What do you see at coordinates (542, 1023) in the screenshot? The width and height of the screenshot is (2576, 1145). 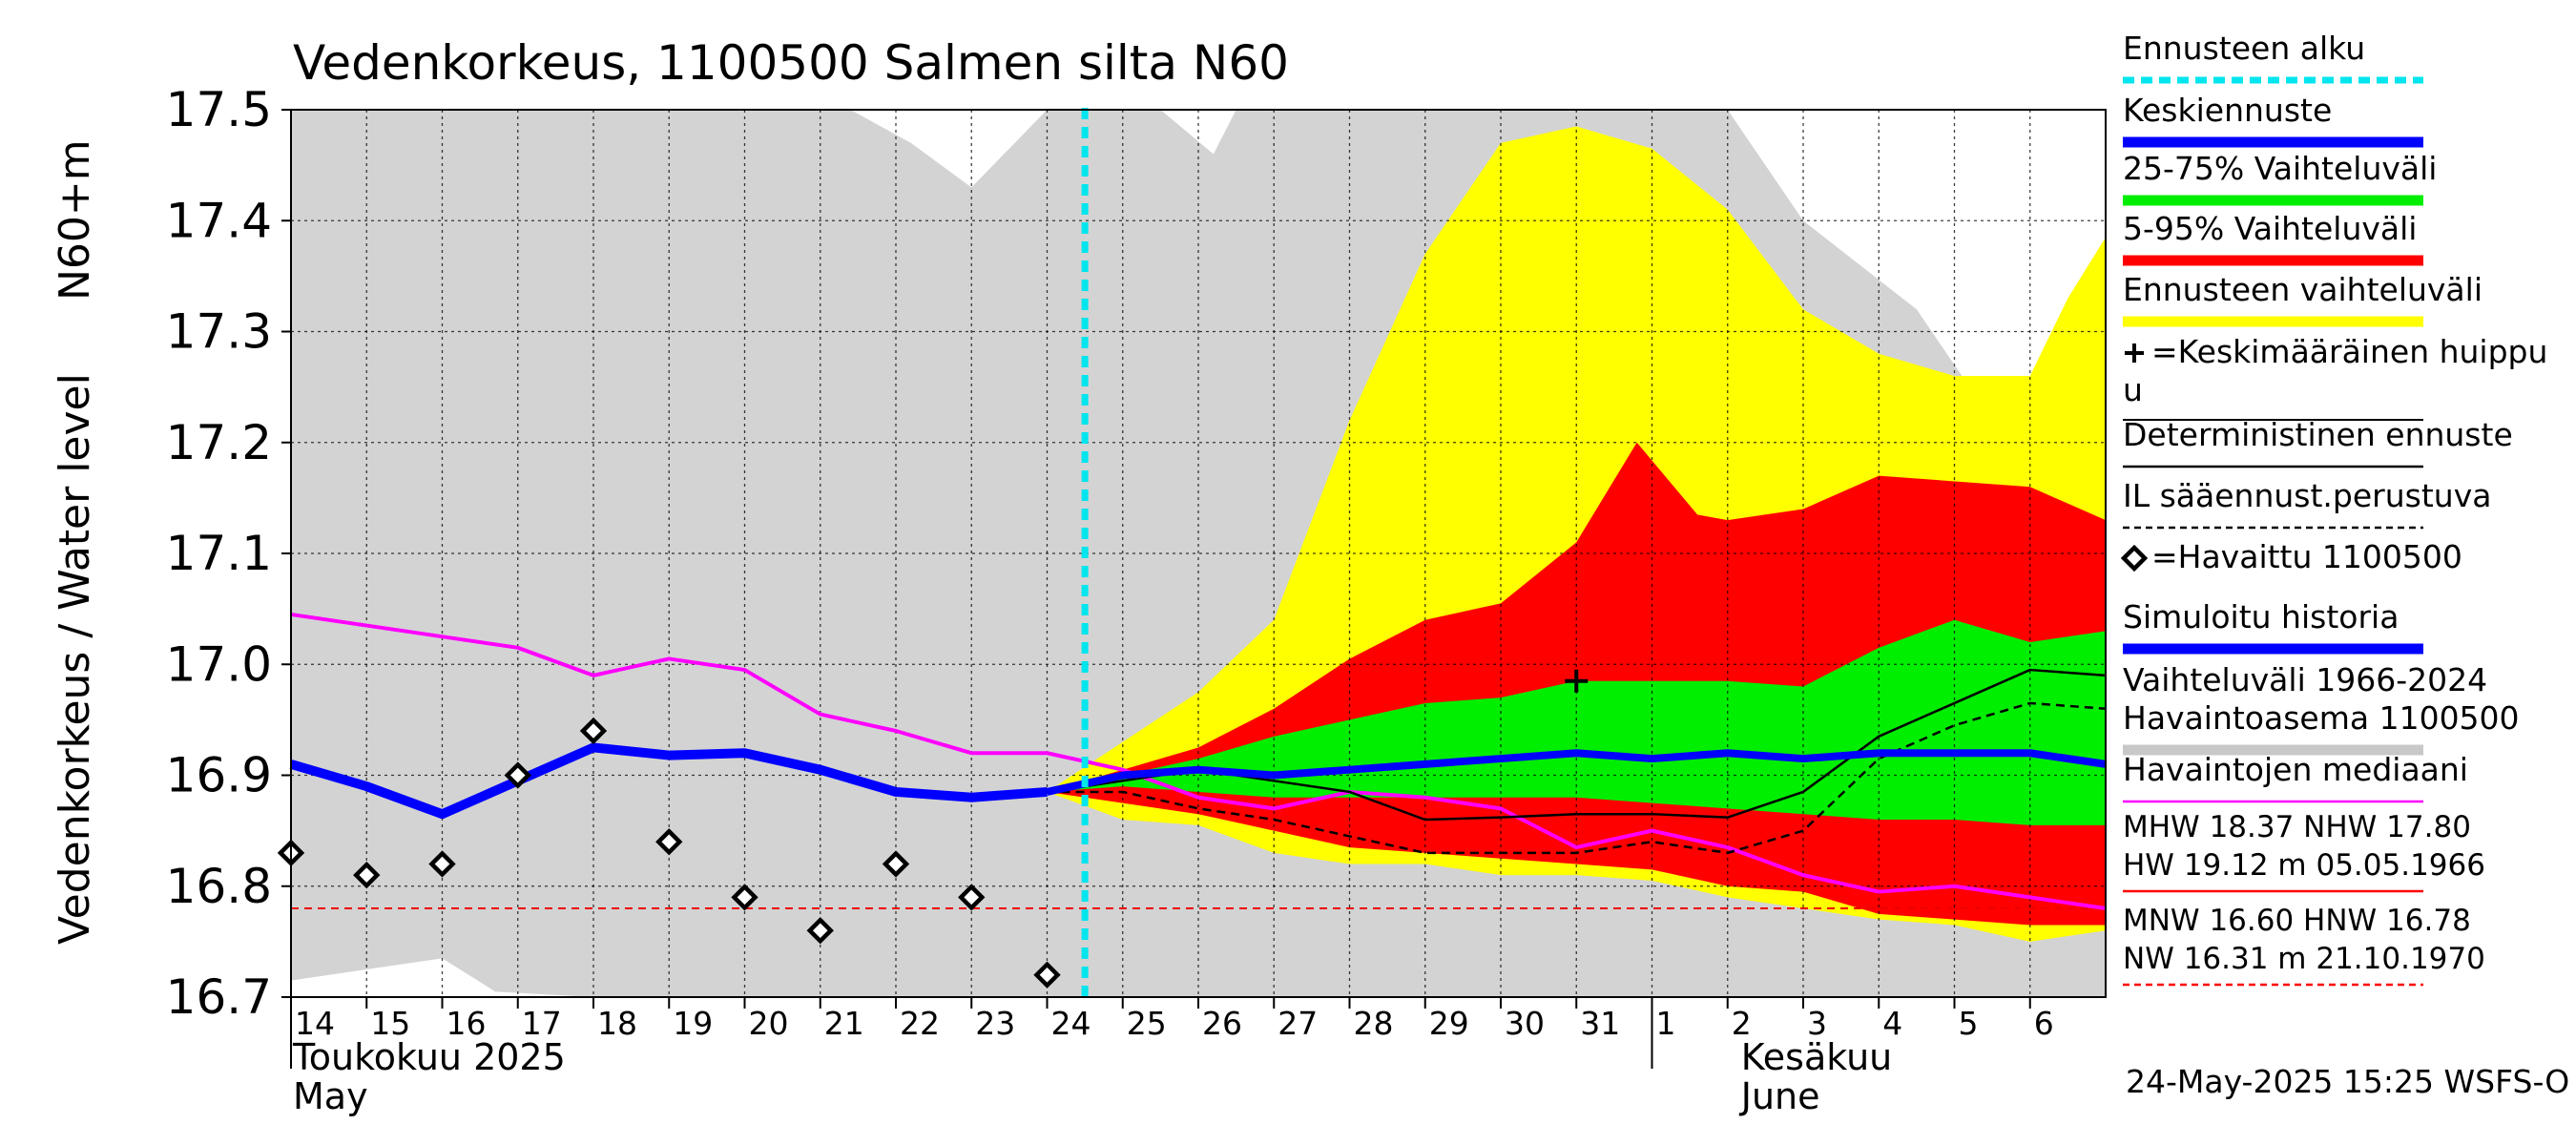 I see `x-tick-label: 17` at bounding box center [542, 1023].